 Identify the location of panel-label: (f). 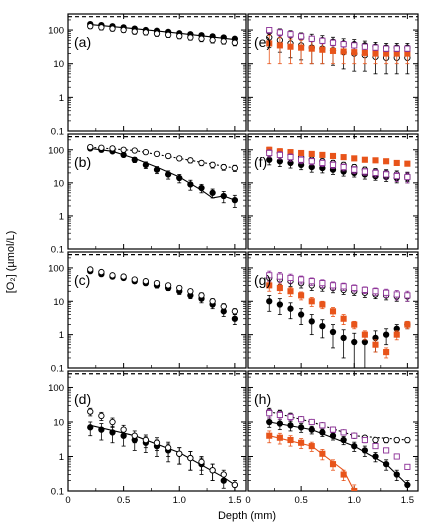
(260, 162).